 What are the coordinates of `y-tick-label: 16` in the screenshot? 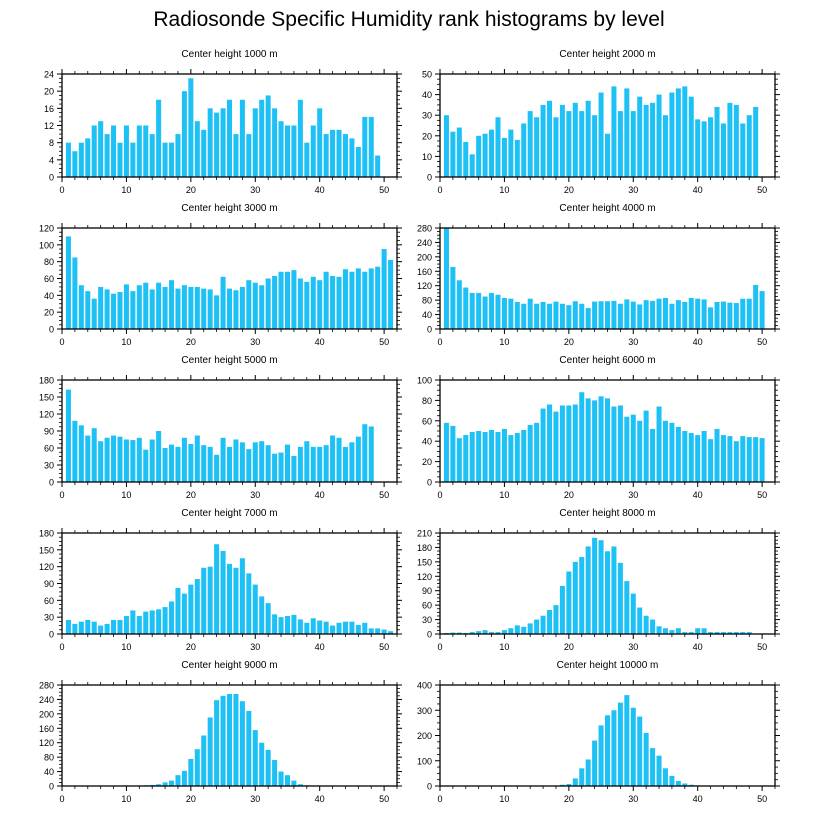 It's located at (49, 109).